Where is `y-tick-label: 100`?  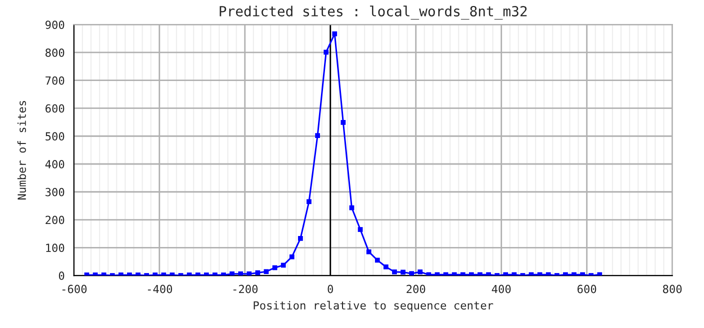 y-tick-label: 100 is located at coordinates (55, 248).